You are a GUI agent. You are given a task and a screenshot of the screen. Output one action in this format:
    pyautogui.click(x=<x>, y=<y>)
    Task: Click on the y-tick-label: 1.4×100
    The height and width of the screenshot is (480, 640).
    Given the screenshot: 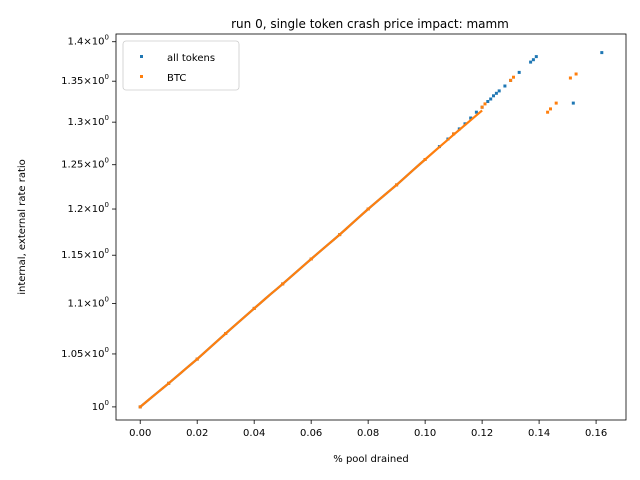 What is the action you would take?
    pyautogui.click(x=88, y=41)
    